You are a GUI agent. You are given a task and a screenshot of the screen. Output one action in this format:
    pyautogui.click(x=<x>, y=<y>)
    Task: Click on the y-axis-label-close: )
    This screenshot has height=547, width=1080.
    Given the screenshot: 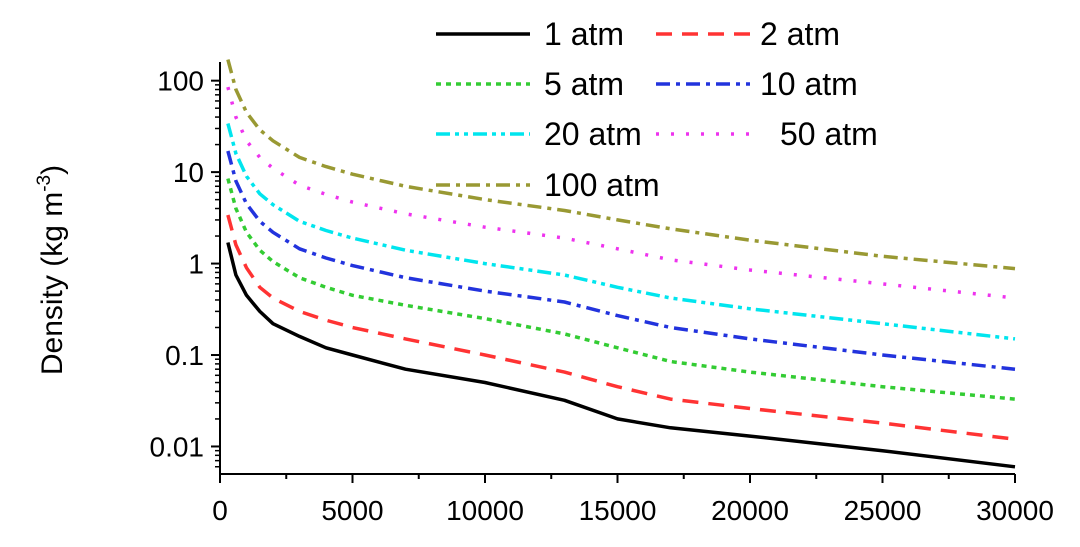 What is the action you would take?
    pyautogui.click(x=52, y=170)
    